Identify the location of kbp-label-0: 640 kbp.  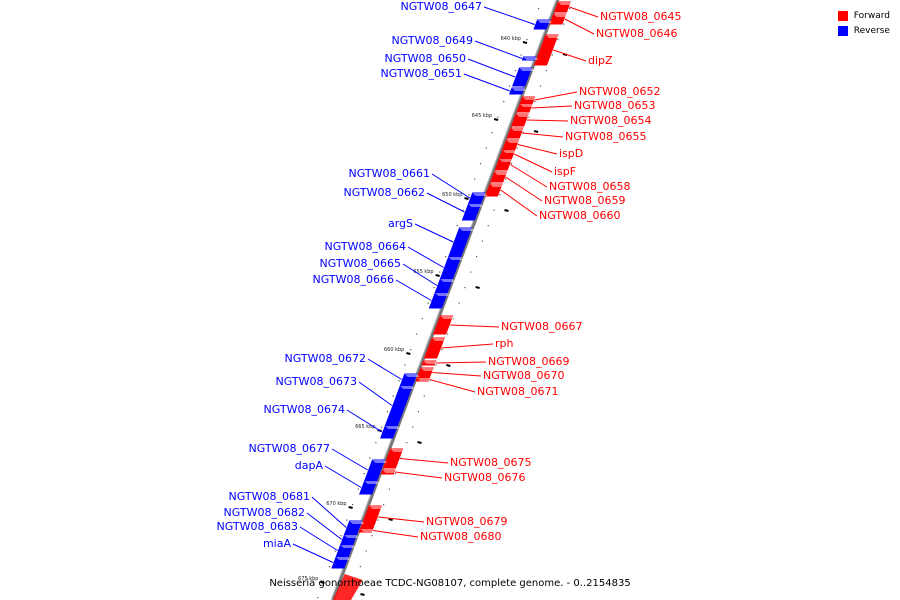
(511, 39).